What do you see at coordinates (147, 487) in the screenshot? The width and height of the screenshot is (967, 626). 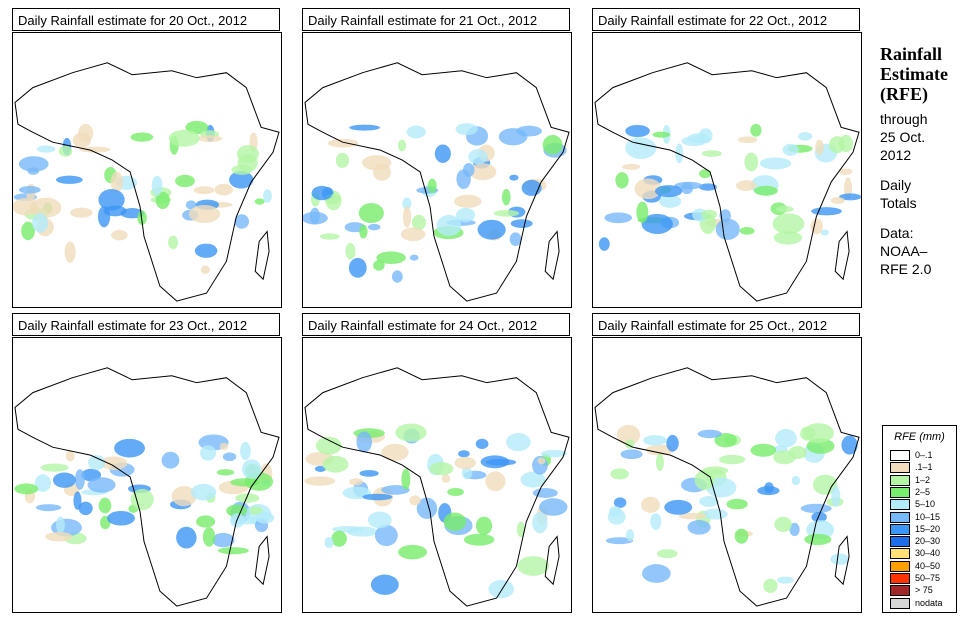 I see `africa-coastline` at bounding box center [147, 487].